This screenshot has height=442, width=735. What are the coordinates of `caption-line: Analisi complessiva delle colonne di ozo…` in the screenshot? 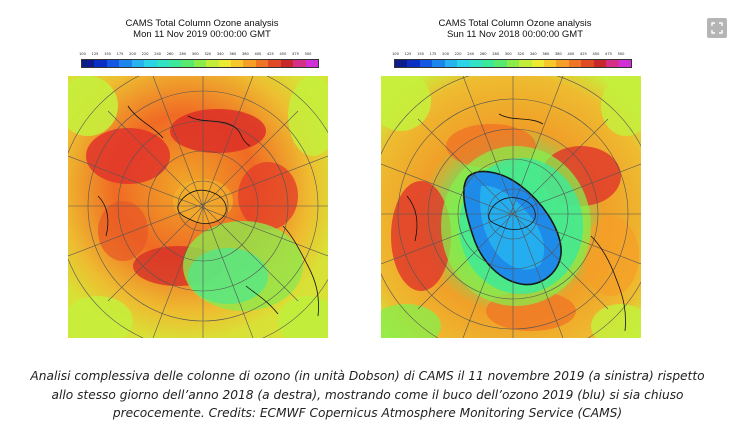 It's located at (367, 376).